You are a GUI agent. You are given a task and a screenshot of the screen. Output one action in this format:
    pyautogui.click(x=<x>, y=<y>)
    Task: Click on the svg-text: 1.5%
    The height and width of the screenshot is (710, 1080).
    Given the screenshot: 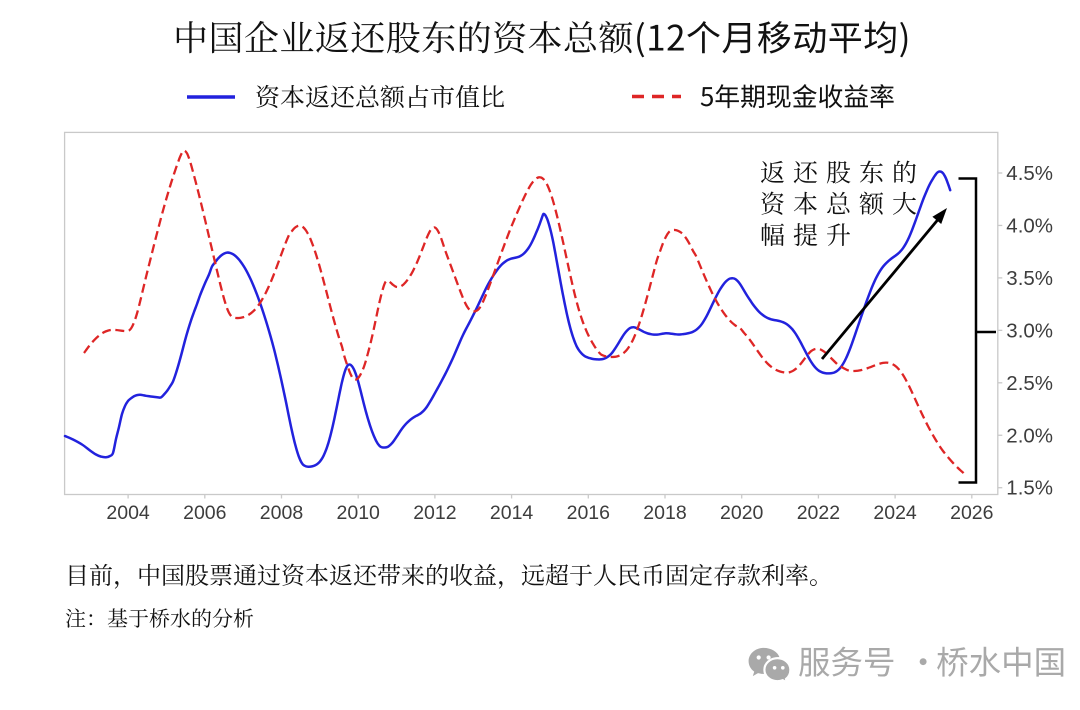 What is the action you would take?
    pyautogui.click(x=1029, y=488)
    